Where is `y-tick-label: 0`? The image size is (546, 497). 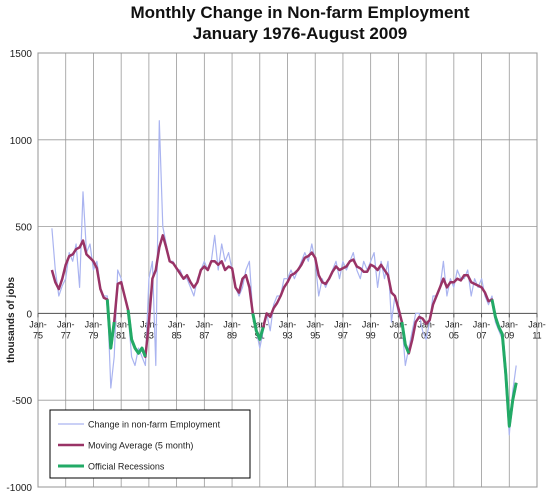 y-tick-label: 0 is located at coordinates (29, 314).